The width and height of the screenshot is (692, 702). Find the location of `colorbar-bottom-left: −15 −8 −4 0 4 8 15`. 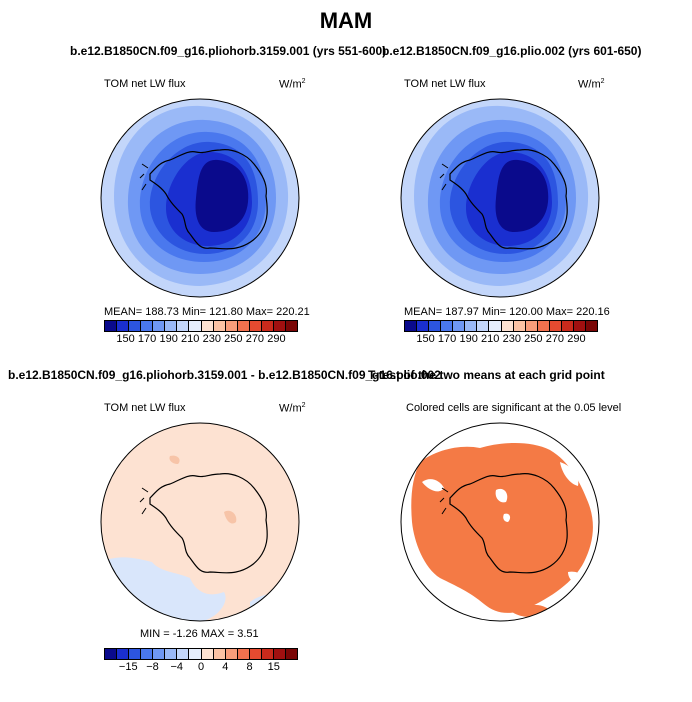

colorbar-bottom-left: −15 −8 −4 0 4 8 15 is located at coordinates (201, 661).